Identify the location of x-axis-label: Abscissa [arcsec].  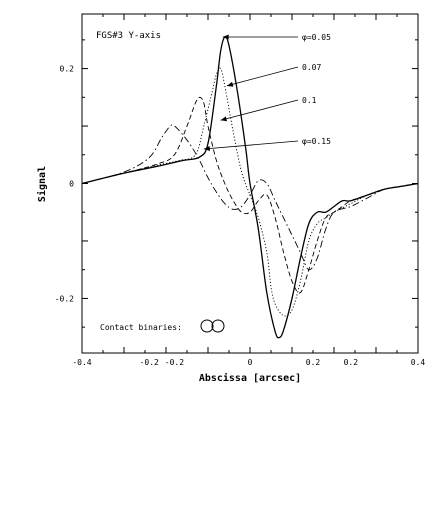
(250, 378).